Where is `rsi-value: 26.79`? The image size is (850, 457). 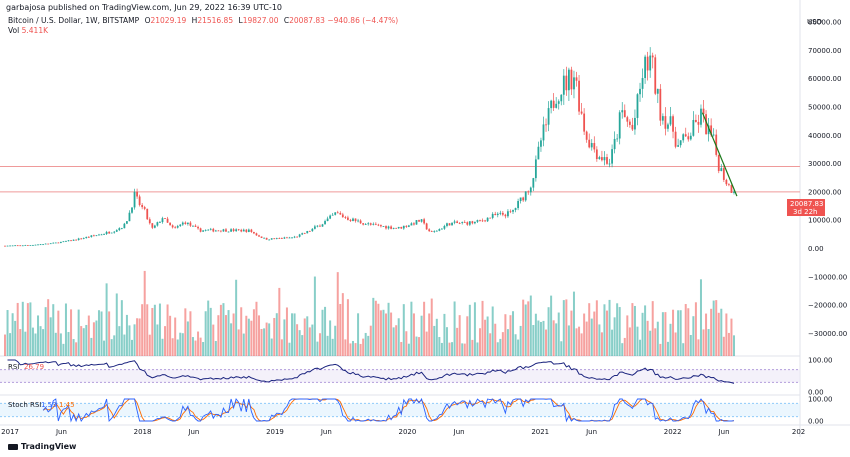 rsi-value: 26.79 is located at coordinates (34, 367).